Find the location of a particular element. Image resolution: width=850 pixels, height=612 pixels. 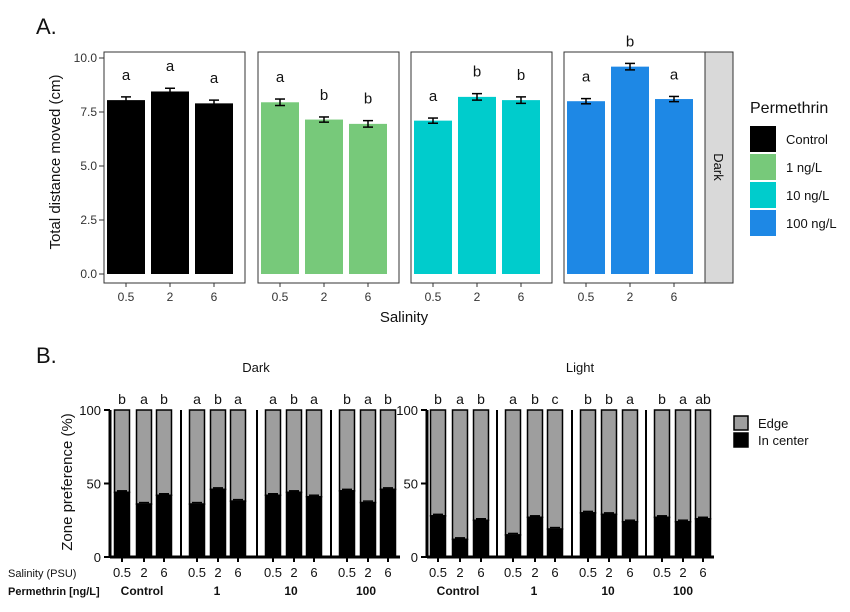

panel-a-y-tick-label: 0.0 is located at coordinates (88, 274).